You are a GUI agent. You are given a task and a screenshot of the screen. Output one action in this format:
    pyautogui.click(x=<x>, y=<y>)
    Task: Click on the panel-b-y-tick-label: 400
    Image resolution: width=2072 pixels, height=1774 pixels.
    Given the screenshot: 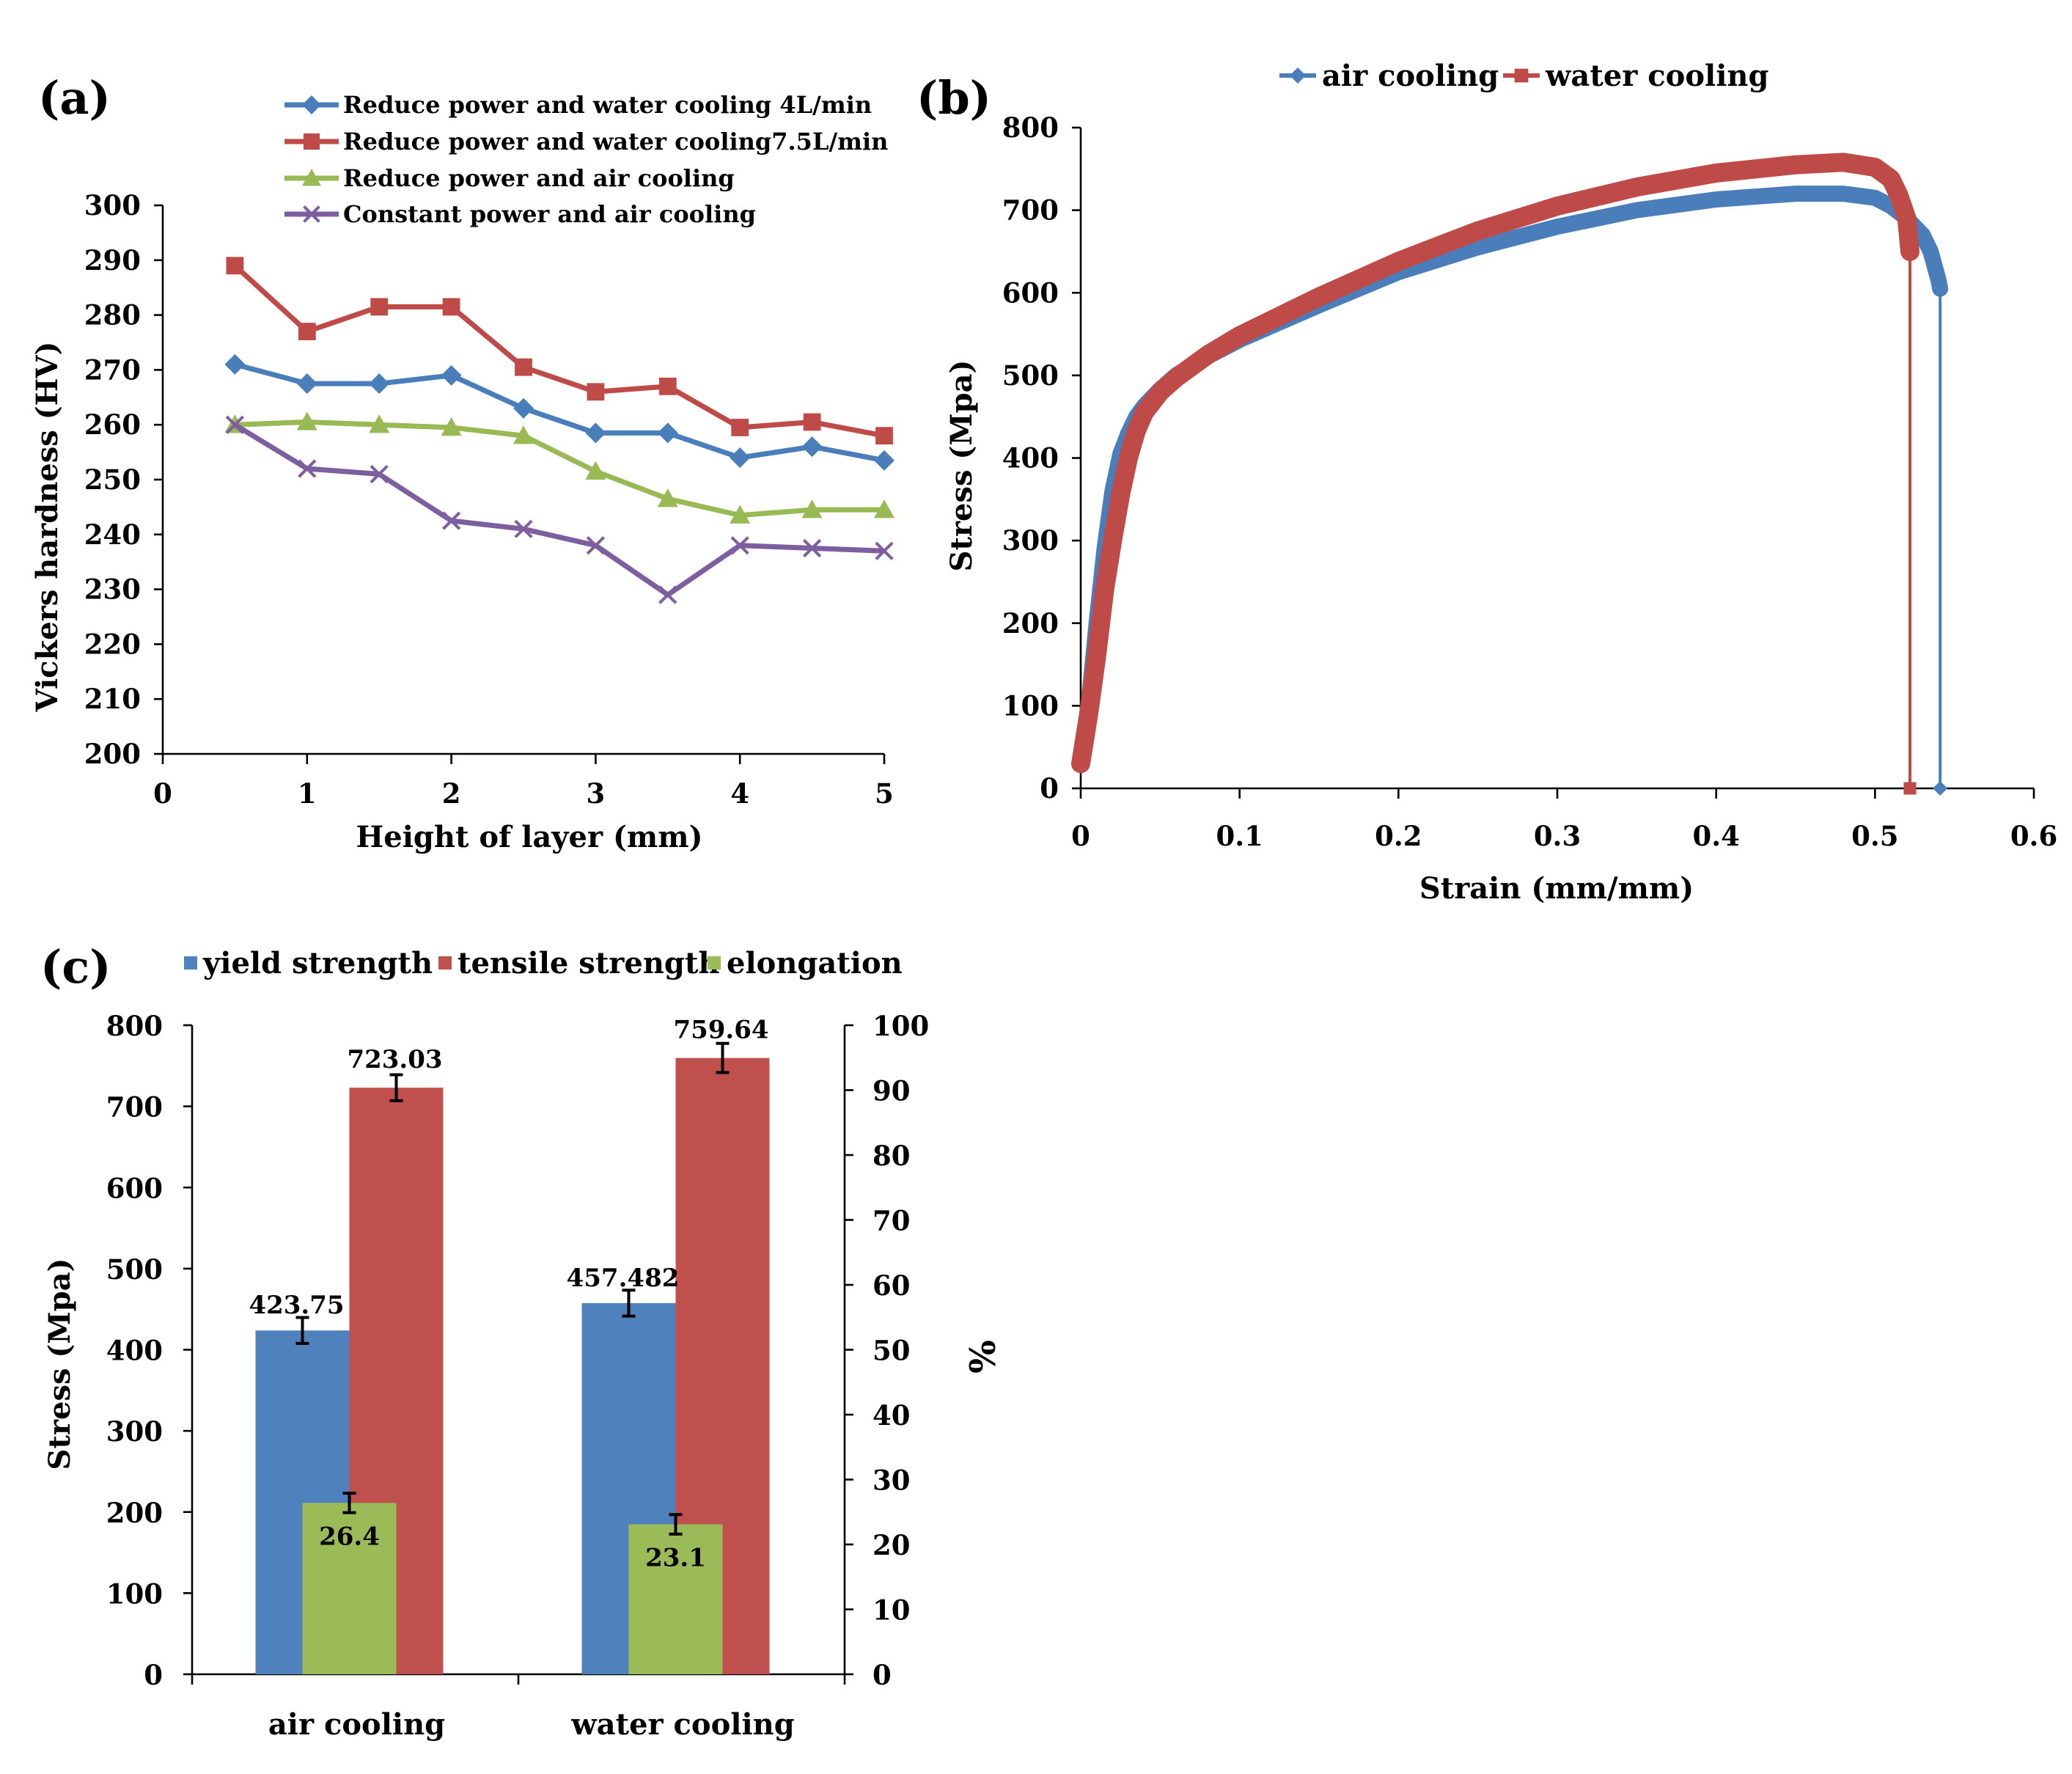 What is the action you would take?
    pyautogui.click(x=1030, y=458)
    